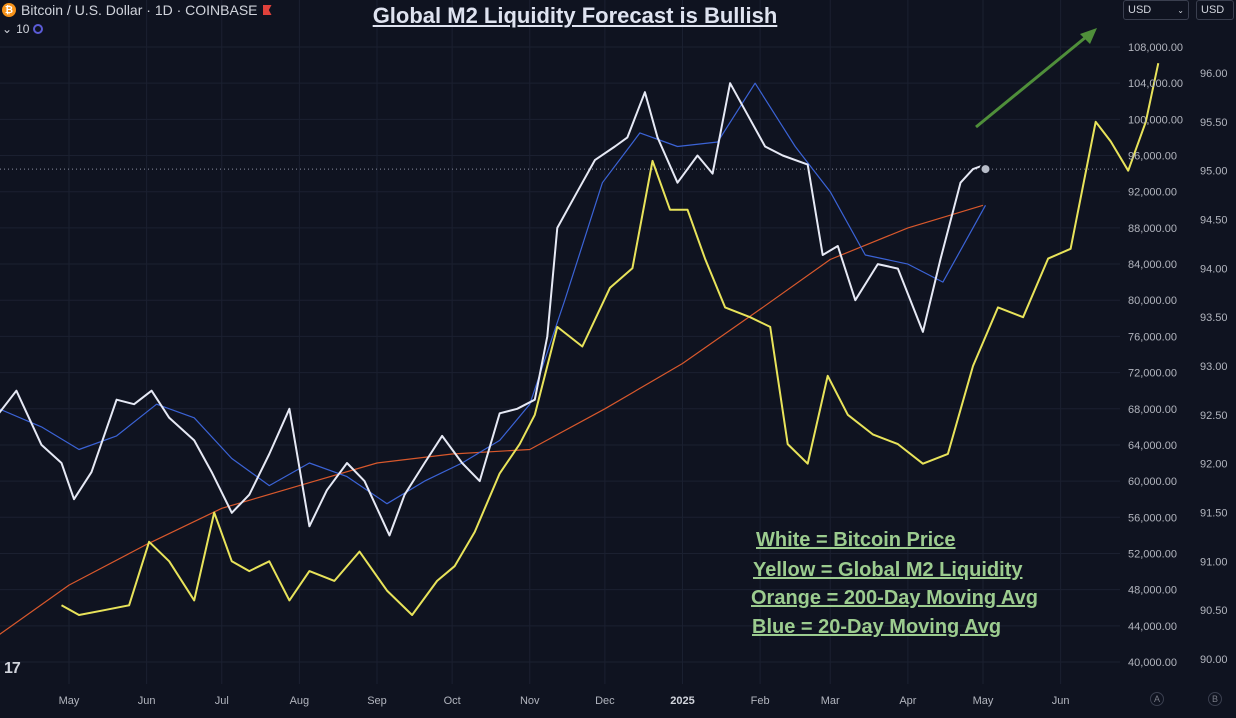 This screenshot has width=1236, height=718. Describe the element at coordinates (1152, 410) in the screenshot. I see `y-left-tick-label: 68,000.00` at that location.